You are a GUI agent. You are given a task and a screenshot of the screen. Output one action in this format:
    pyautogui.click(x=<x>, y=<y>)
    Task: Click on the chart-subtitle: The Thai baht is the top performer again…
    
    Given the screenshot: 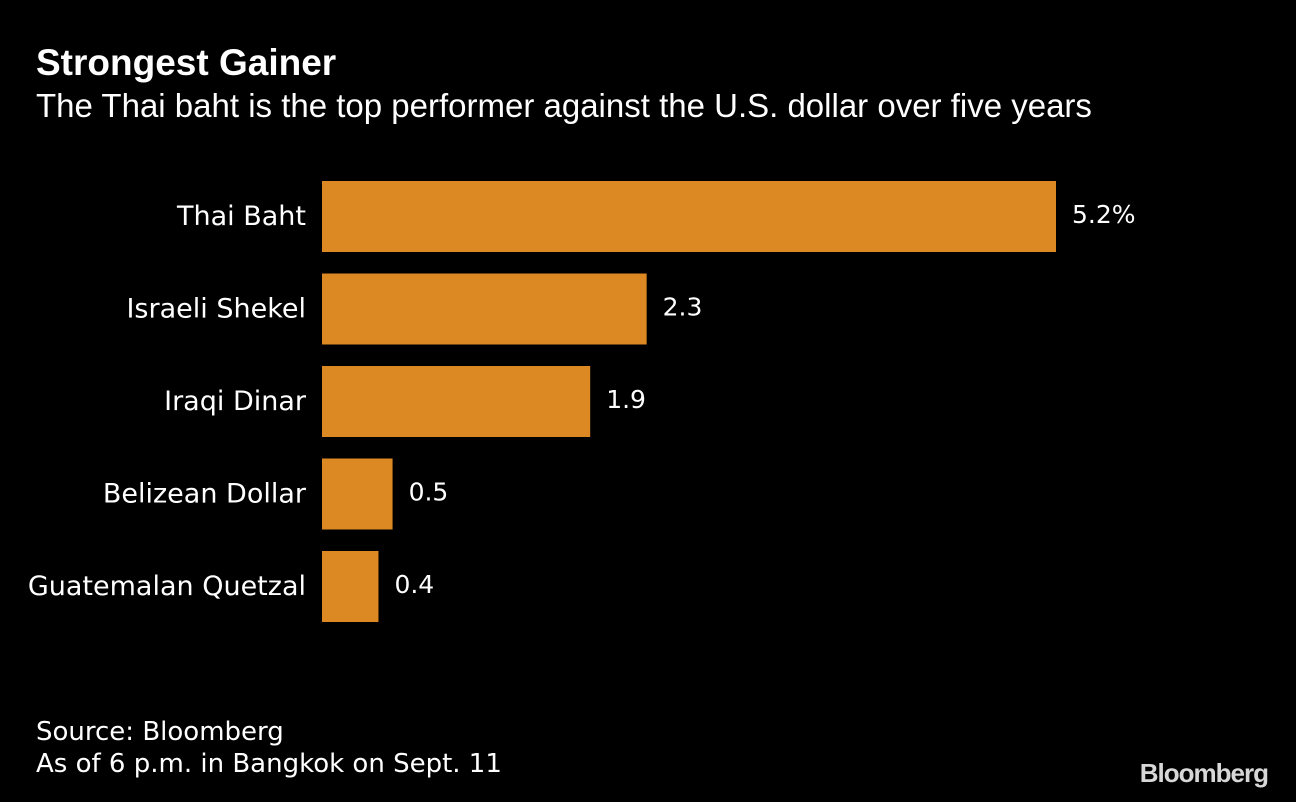 What is the action you would take?
    pyautogui.click(x=564, y=105)
    